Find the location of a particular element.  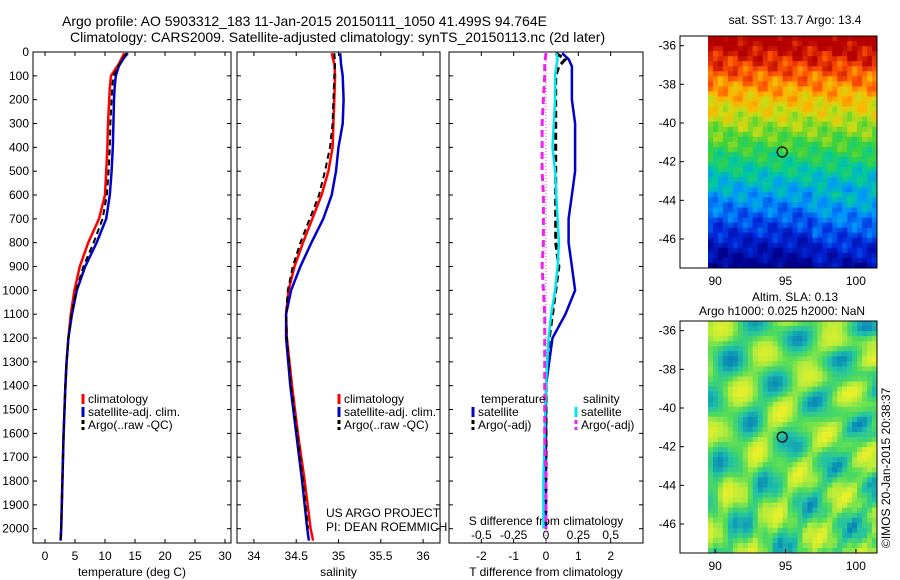

temp-legend-label: satellite-adj. clim. is located at coordinates (134, 412).